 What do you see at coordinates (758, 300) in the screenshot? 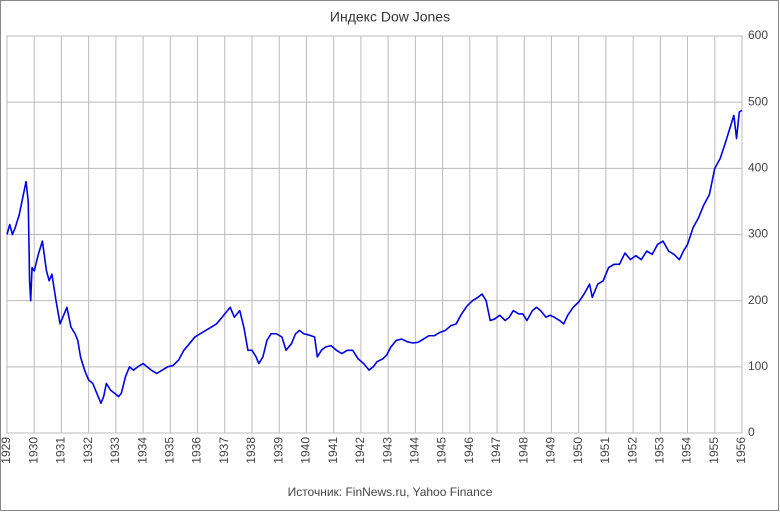
I see `y-tick-label: 200` at bounding box center [758, 300].